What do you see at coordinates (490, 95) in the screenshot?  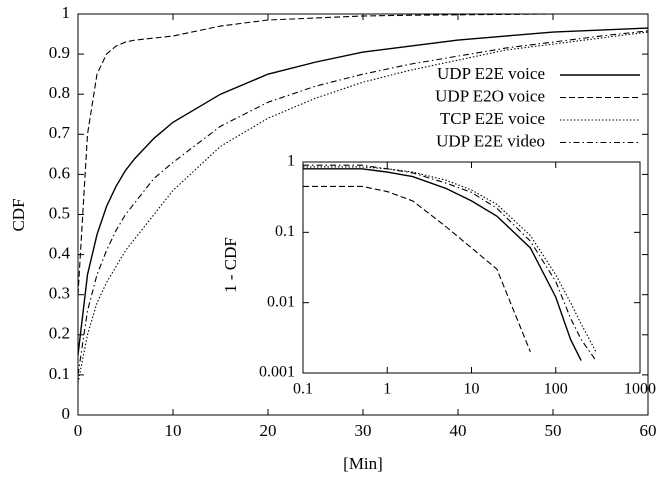 I see `legend-label: UDP E2O voice` at bounding box center [490, 95].